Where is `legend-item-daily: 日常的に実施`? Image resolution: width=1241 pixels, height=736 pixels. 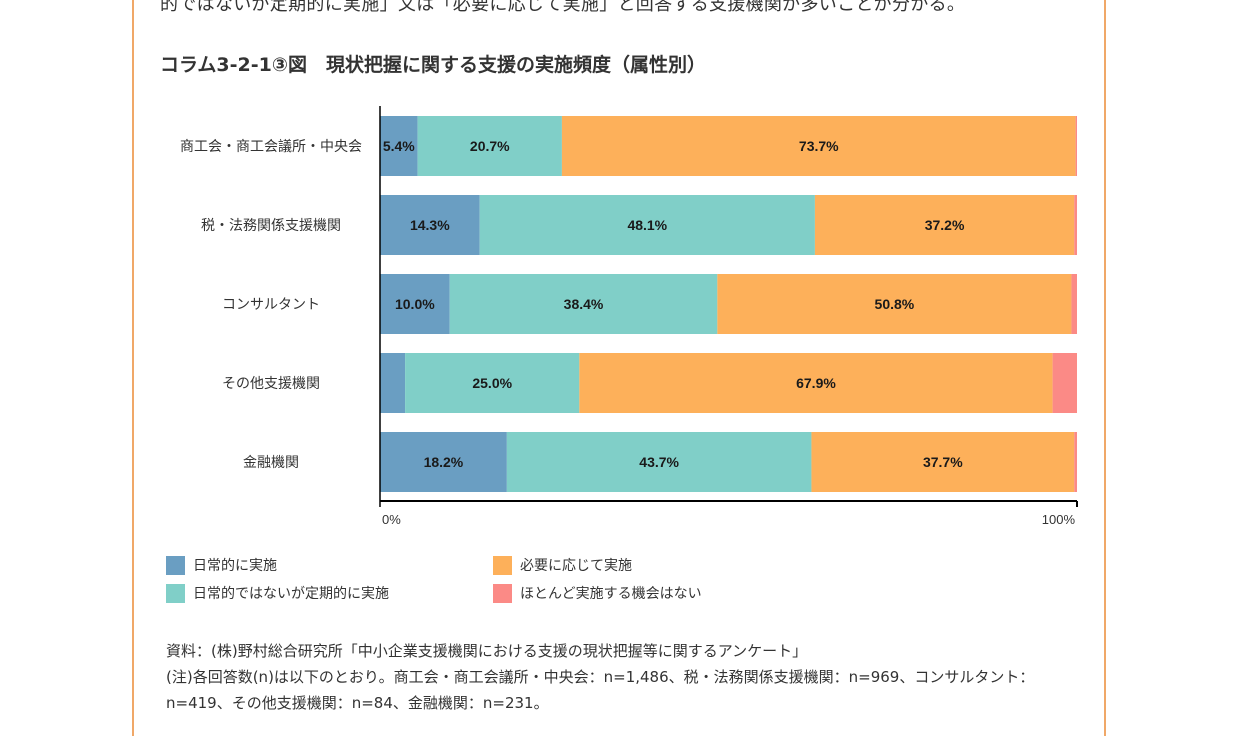
legend-item-daily: 日常的に実施 is located at coordinates (221, 565).